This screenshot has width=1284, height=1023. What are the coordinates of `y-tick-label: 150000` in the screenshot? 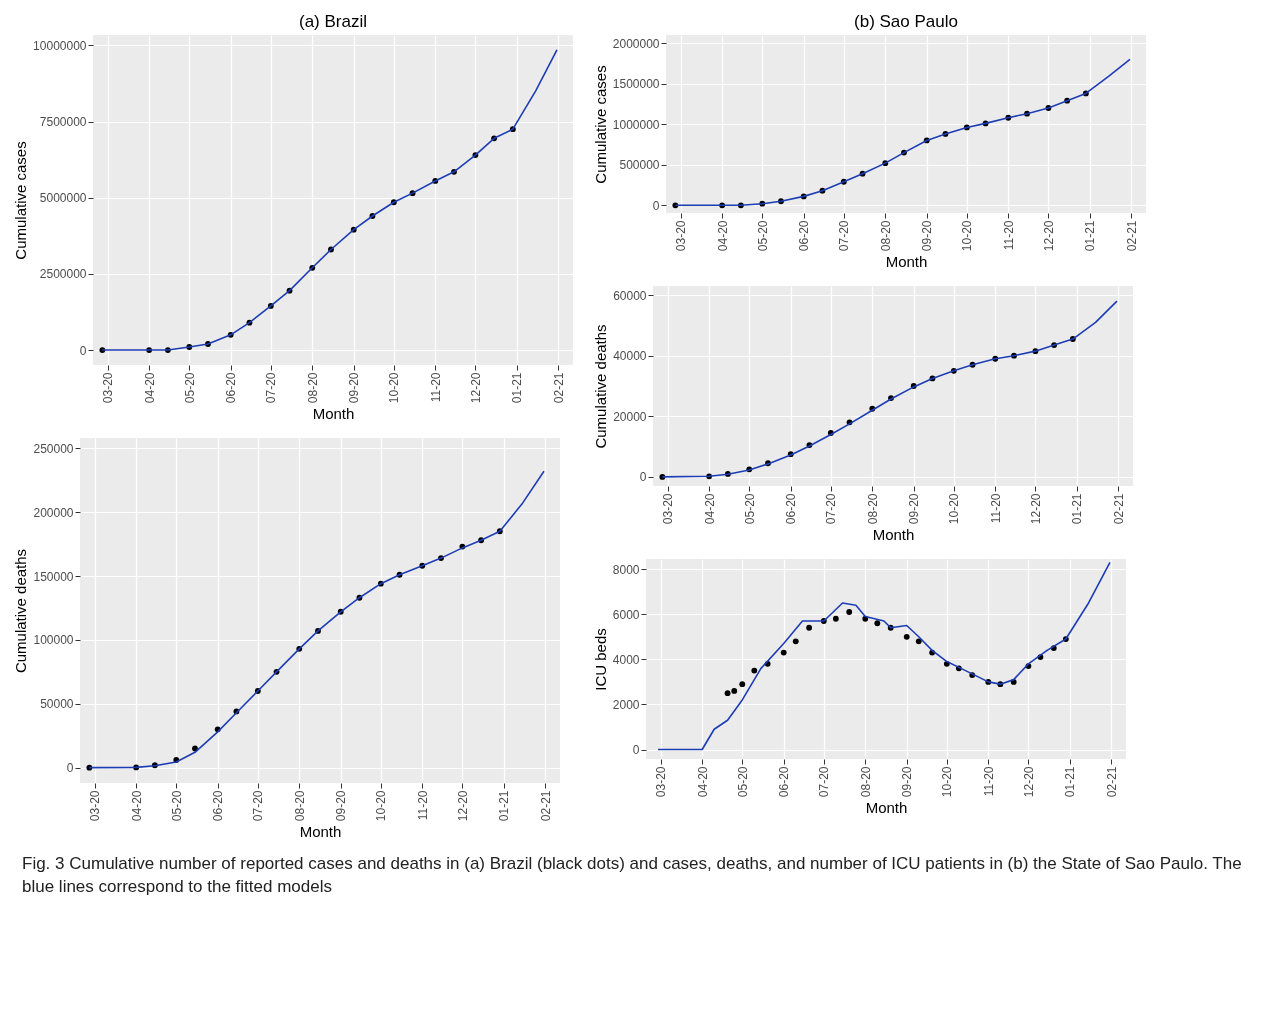 It's located at (53, 576).